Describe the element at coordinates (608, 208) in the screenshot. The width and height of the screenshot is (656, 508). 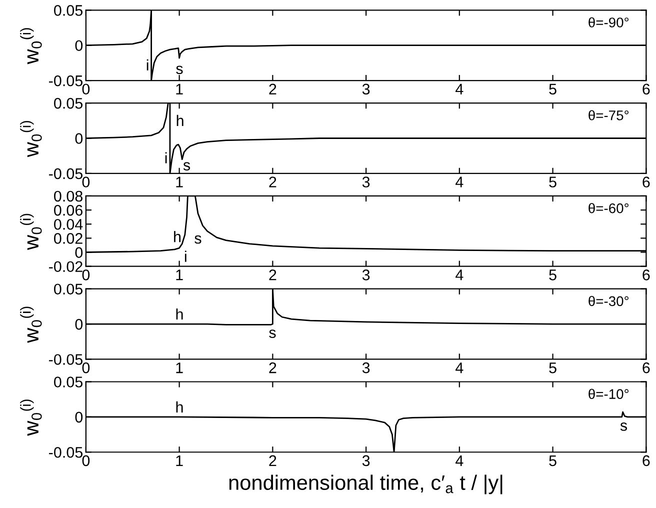
I see `annotation: θ=-60°` at that location.